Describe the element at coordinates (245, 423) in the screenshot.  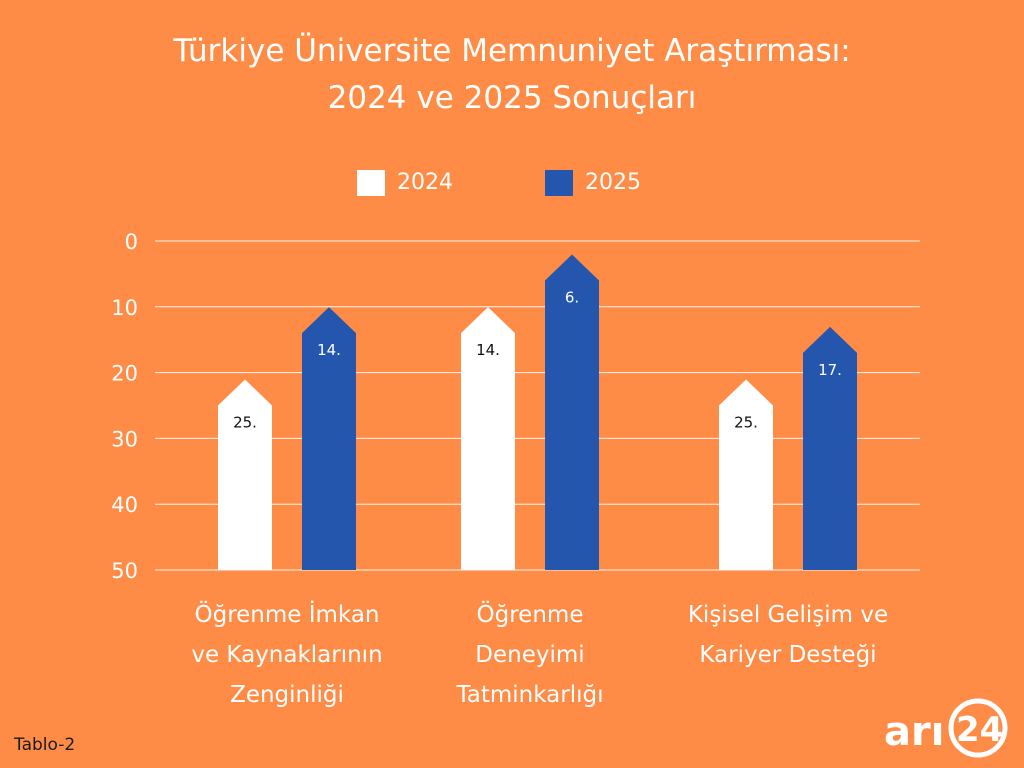
I see `data-label-2024-0: 25.` at that location.